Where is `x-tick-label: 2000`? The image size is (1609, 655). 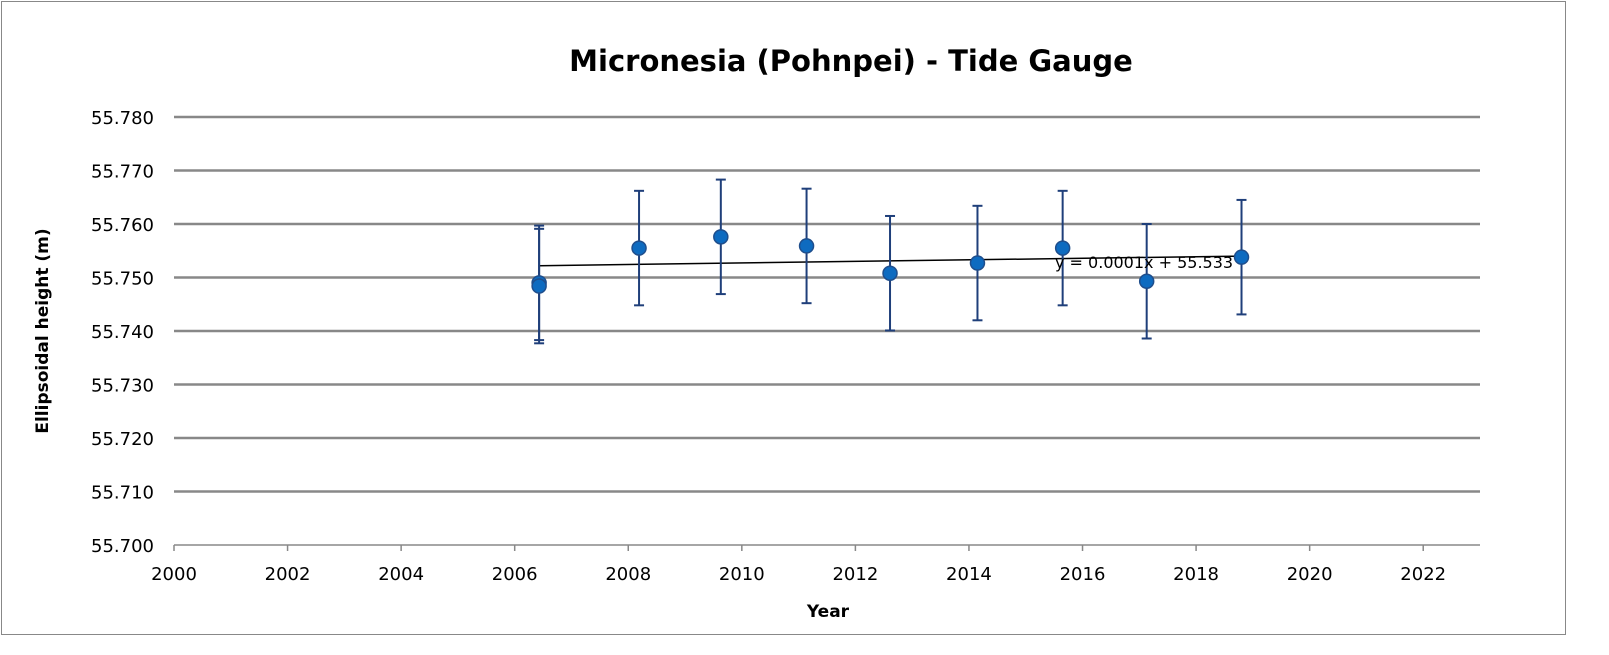 x-tick-label: 2000 is located at coordinates (174, 574).